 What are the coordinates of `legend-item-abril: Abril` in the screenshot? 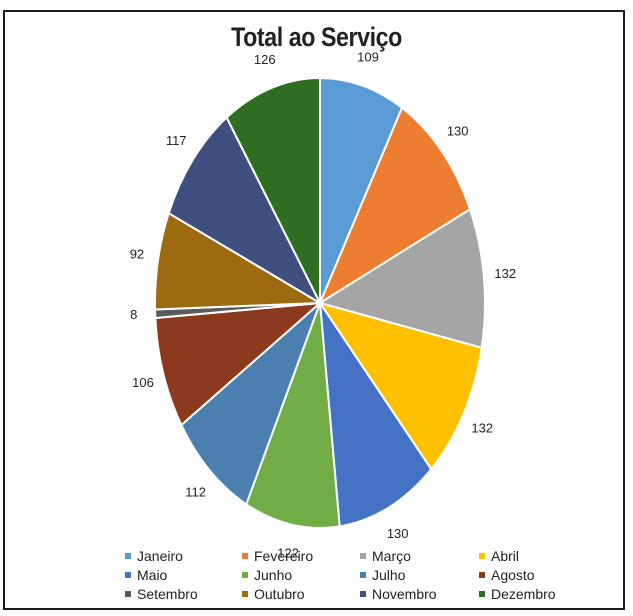 It's located at (537, 555).